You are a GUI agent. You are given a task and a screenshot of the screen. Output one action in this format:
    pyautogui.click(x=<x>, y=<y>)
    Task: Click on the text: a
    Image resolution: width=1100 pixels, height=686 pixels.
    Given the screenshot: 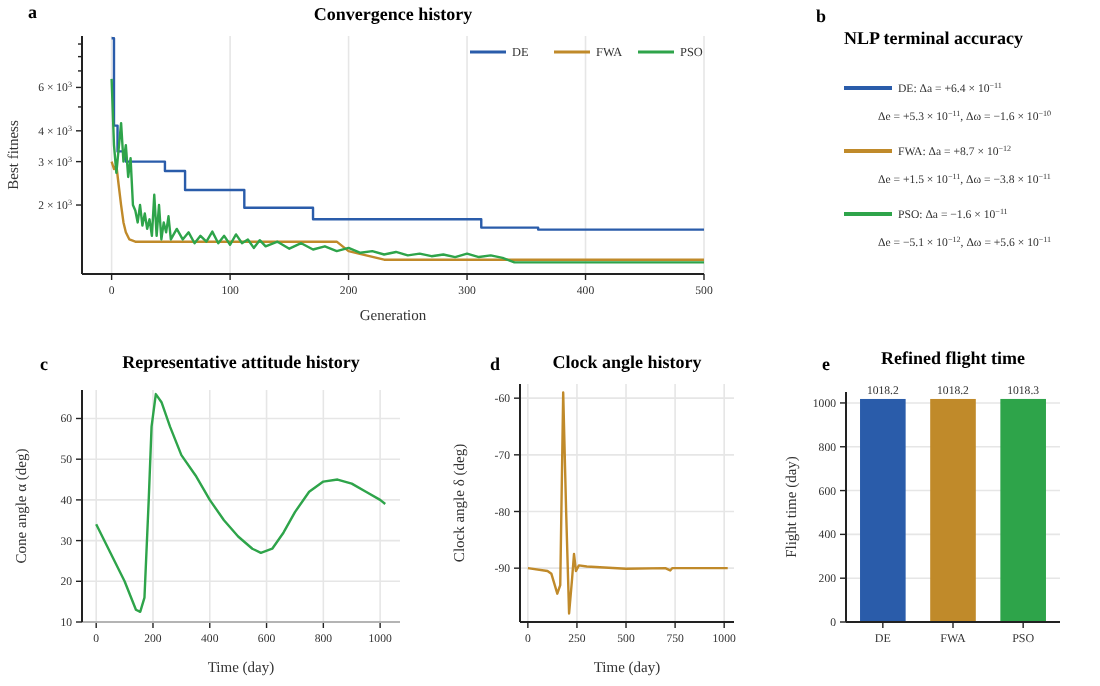 What is the action you would take?
    pyautogui.click(x=33, y=12)
    